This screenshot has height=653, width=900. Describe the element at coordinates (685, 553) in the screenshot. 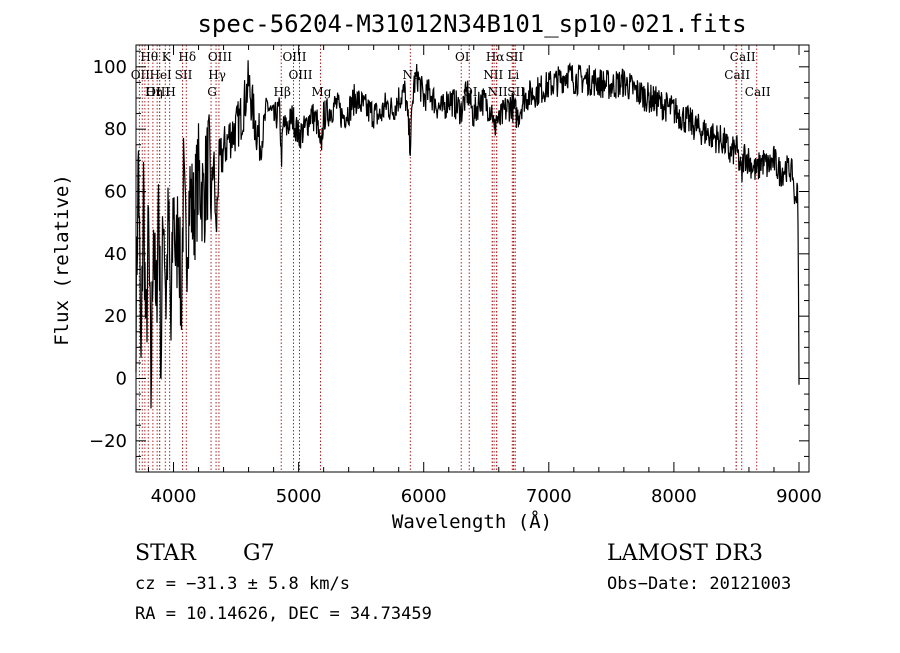

I see `survey-name: LAMOST DR3` at that location.